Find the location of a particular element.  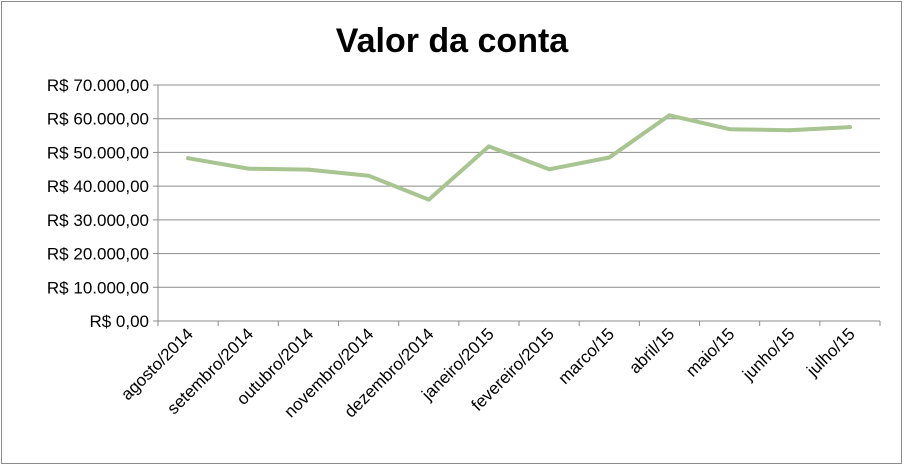

y-tick-label: R$ 10.000,00 is located at coordinates (98, 287).